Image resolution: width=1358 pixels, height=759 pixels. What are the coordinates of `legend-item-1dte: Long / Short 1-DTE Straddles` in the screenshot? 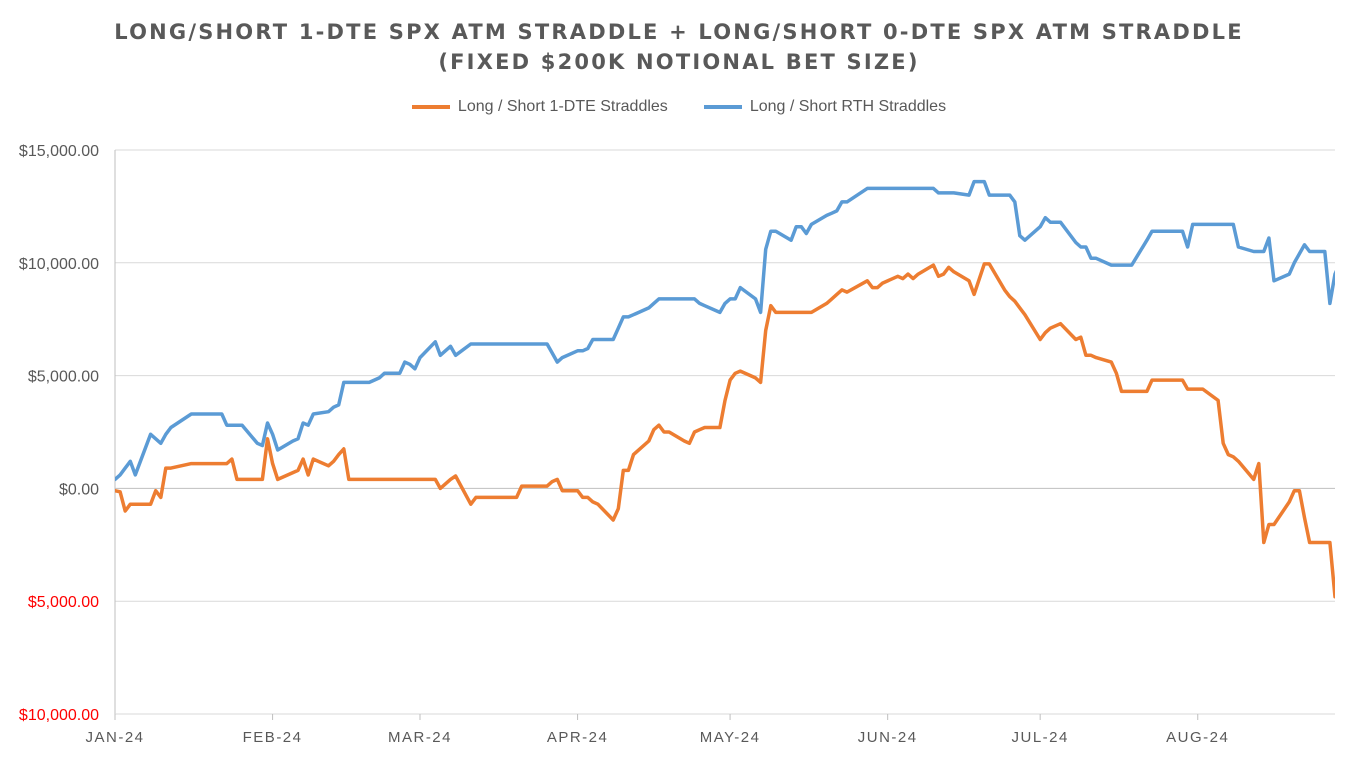 It's located at (539, 107).